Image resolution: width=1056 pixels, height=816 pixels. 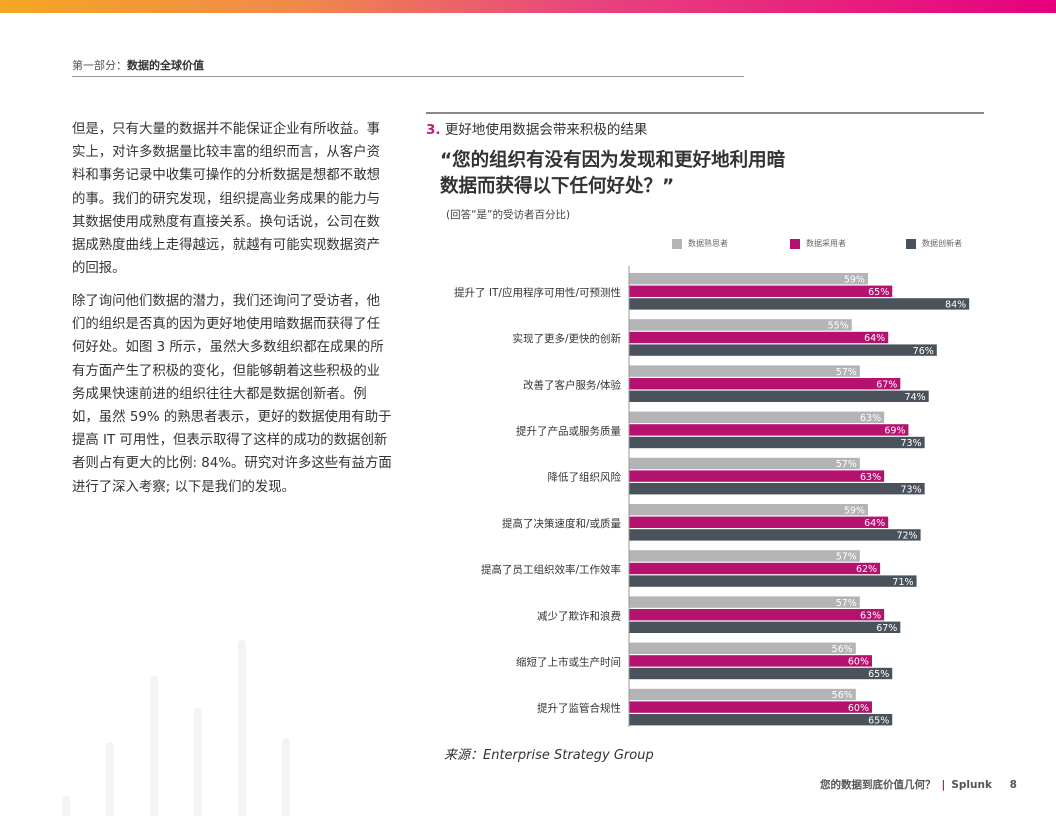 I want to click on category-label: 实现了更多/更快的创新, so click(x=566, y=338).